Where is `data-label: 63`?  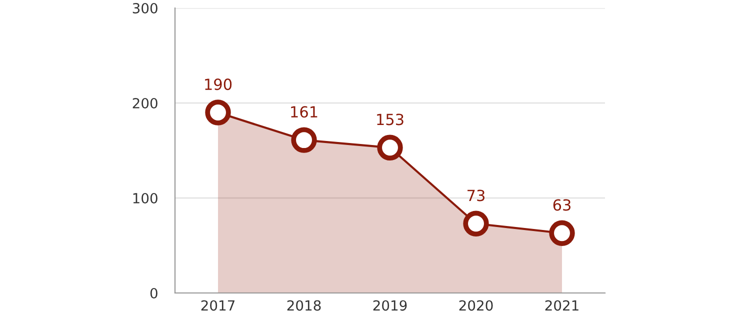 data-label: 63 is located at coordinates (561, 205).